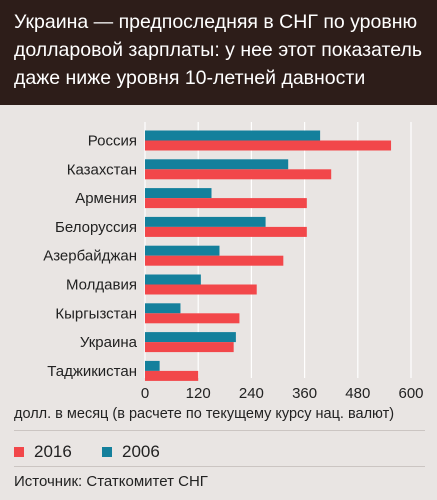  I want to click on x-tick-label: 0, so click(145, 393).